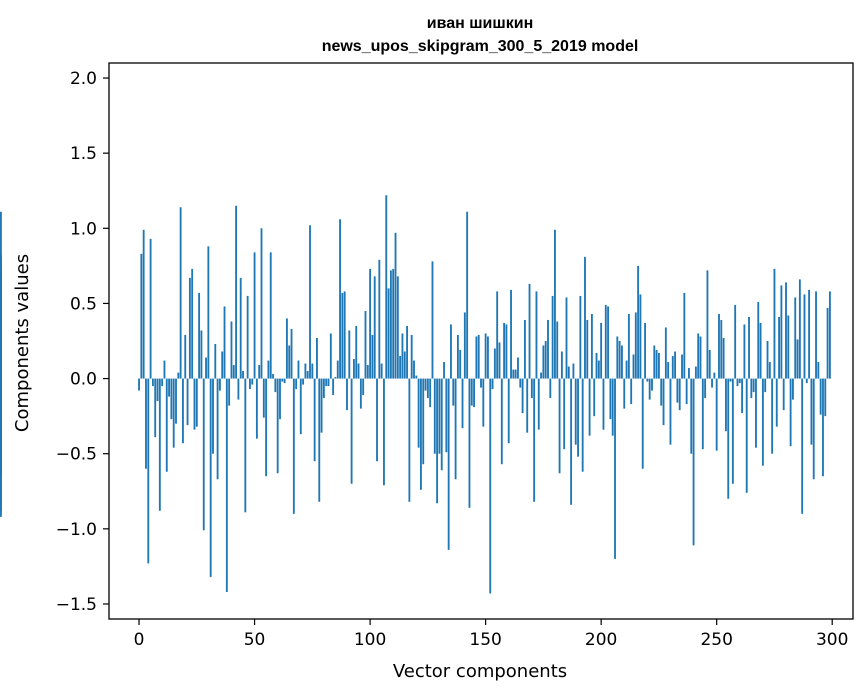  What do you see at coordinates (480, 46) in the screenshot?
I see `chart-subtitle: news_upos_skipgram_300_5_2019 model` at bounding box center [480, 46].